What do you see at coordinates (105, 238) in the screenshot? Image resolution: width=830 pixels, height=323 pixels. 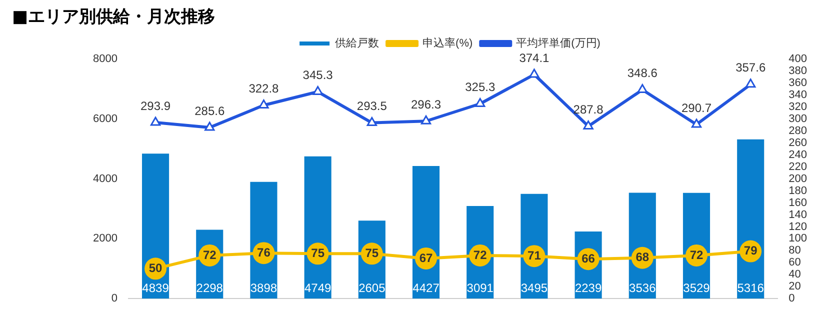 I see `y-tick-label: 2000` at bounding box center [105, 238].